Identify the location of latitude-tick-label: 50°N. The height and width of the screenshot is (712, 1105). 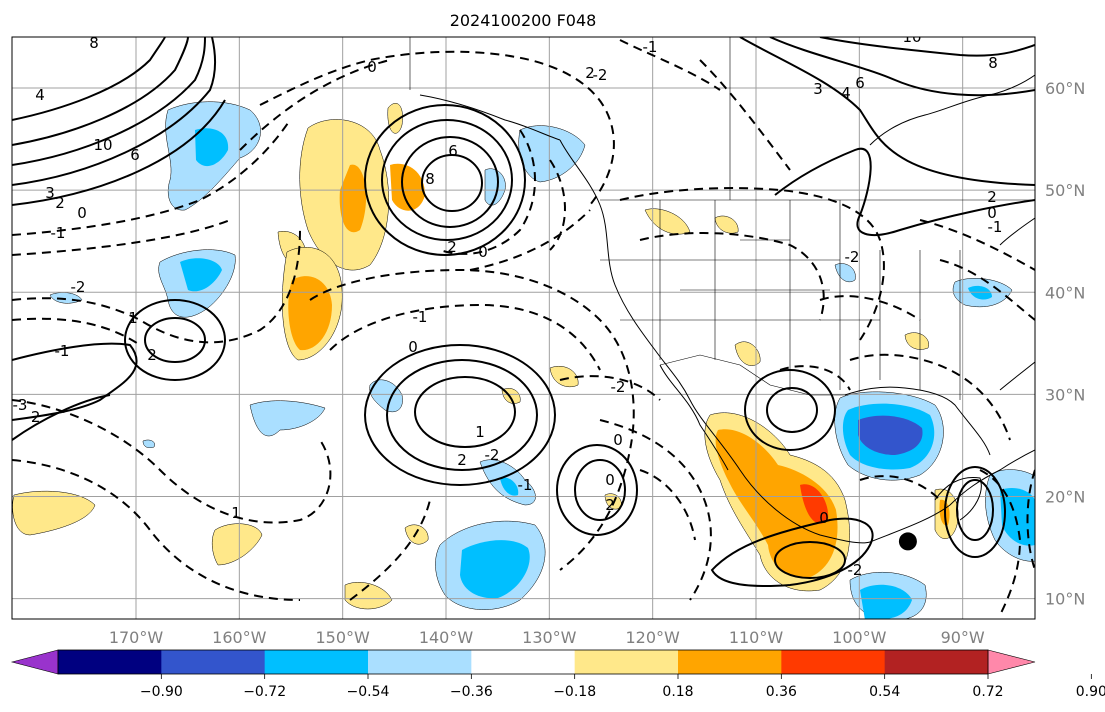
(1065, 190).